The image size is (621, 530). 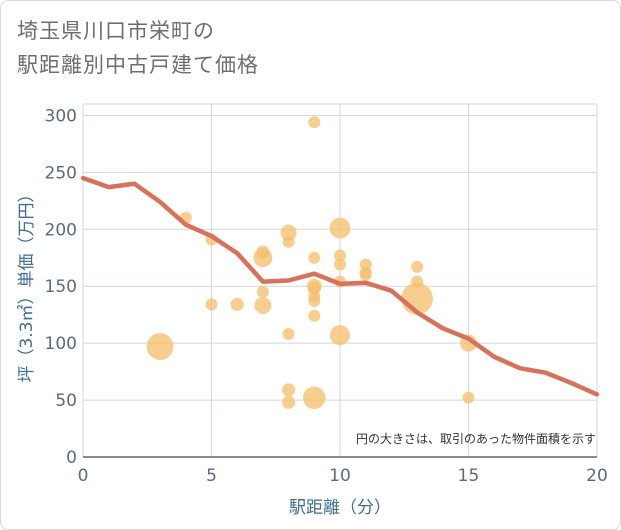 I want to click on x-axis-label: 駅距離（分）, so click(x=340, y=508).